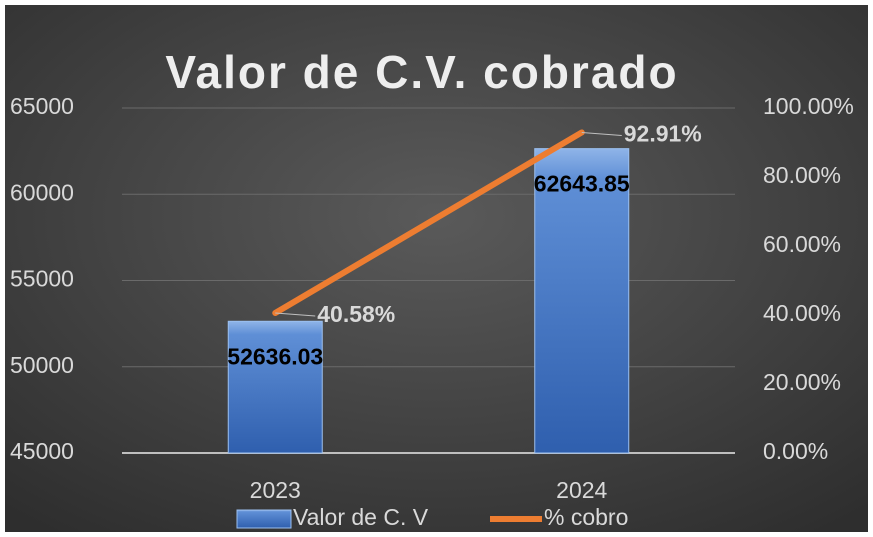 The image size is (873, 537). I want to click on y-tick-label: 60000, so click(42, 192).